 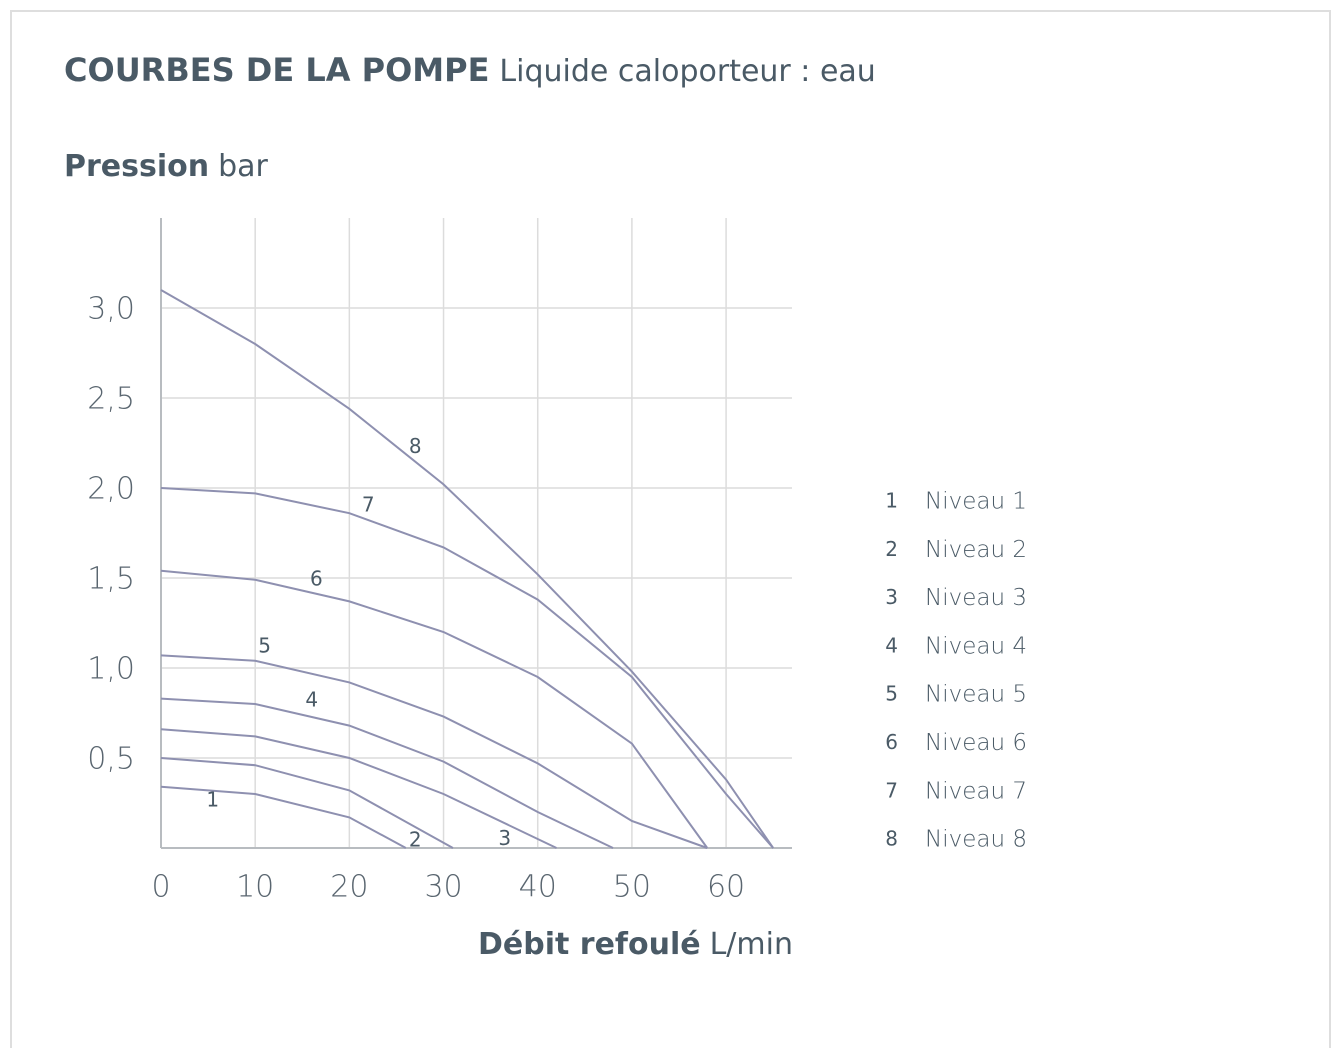 What do you see at coordinates (111, 579) in the screenshot?
I see `y-tick-label: 1,5` at bounding box center [111, 579].